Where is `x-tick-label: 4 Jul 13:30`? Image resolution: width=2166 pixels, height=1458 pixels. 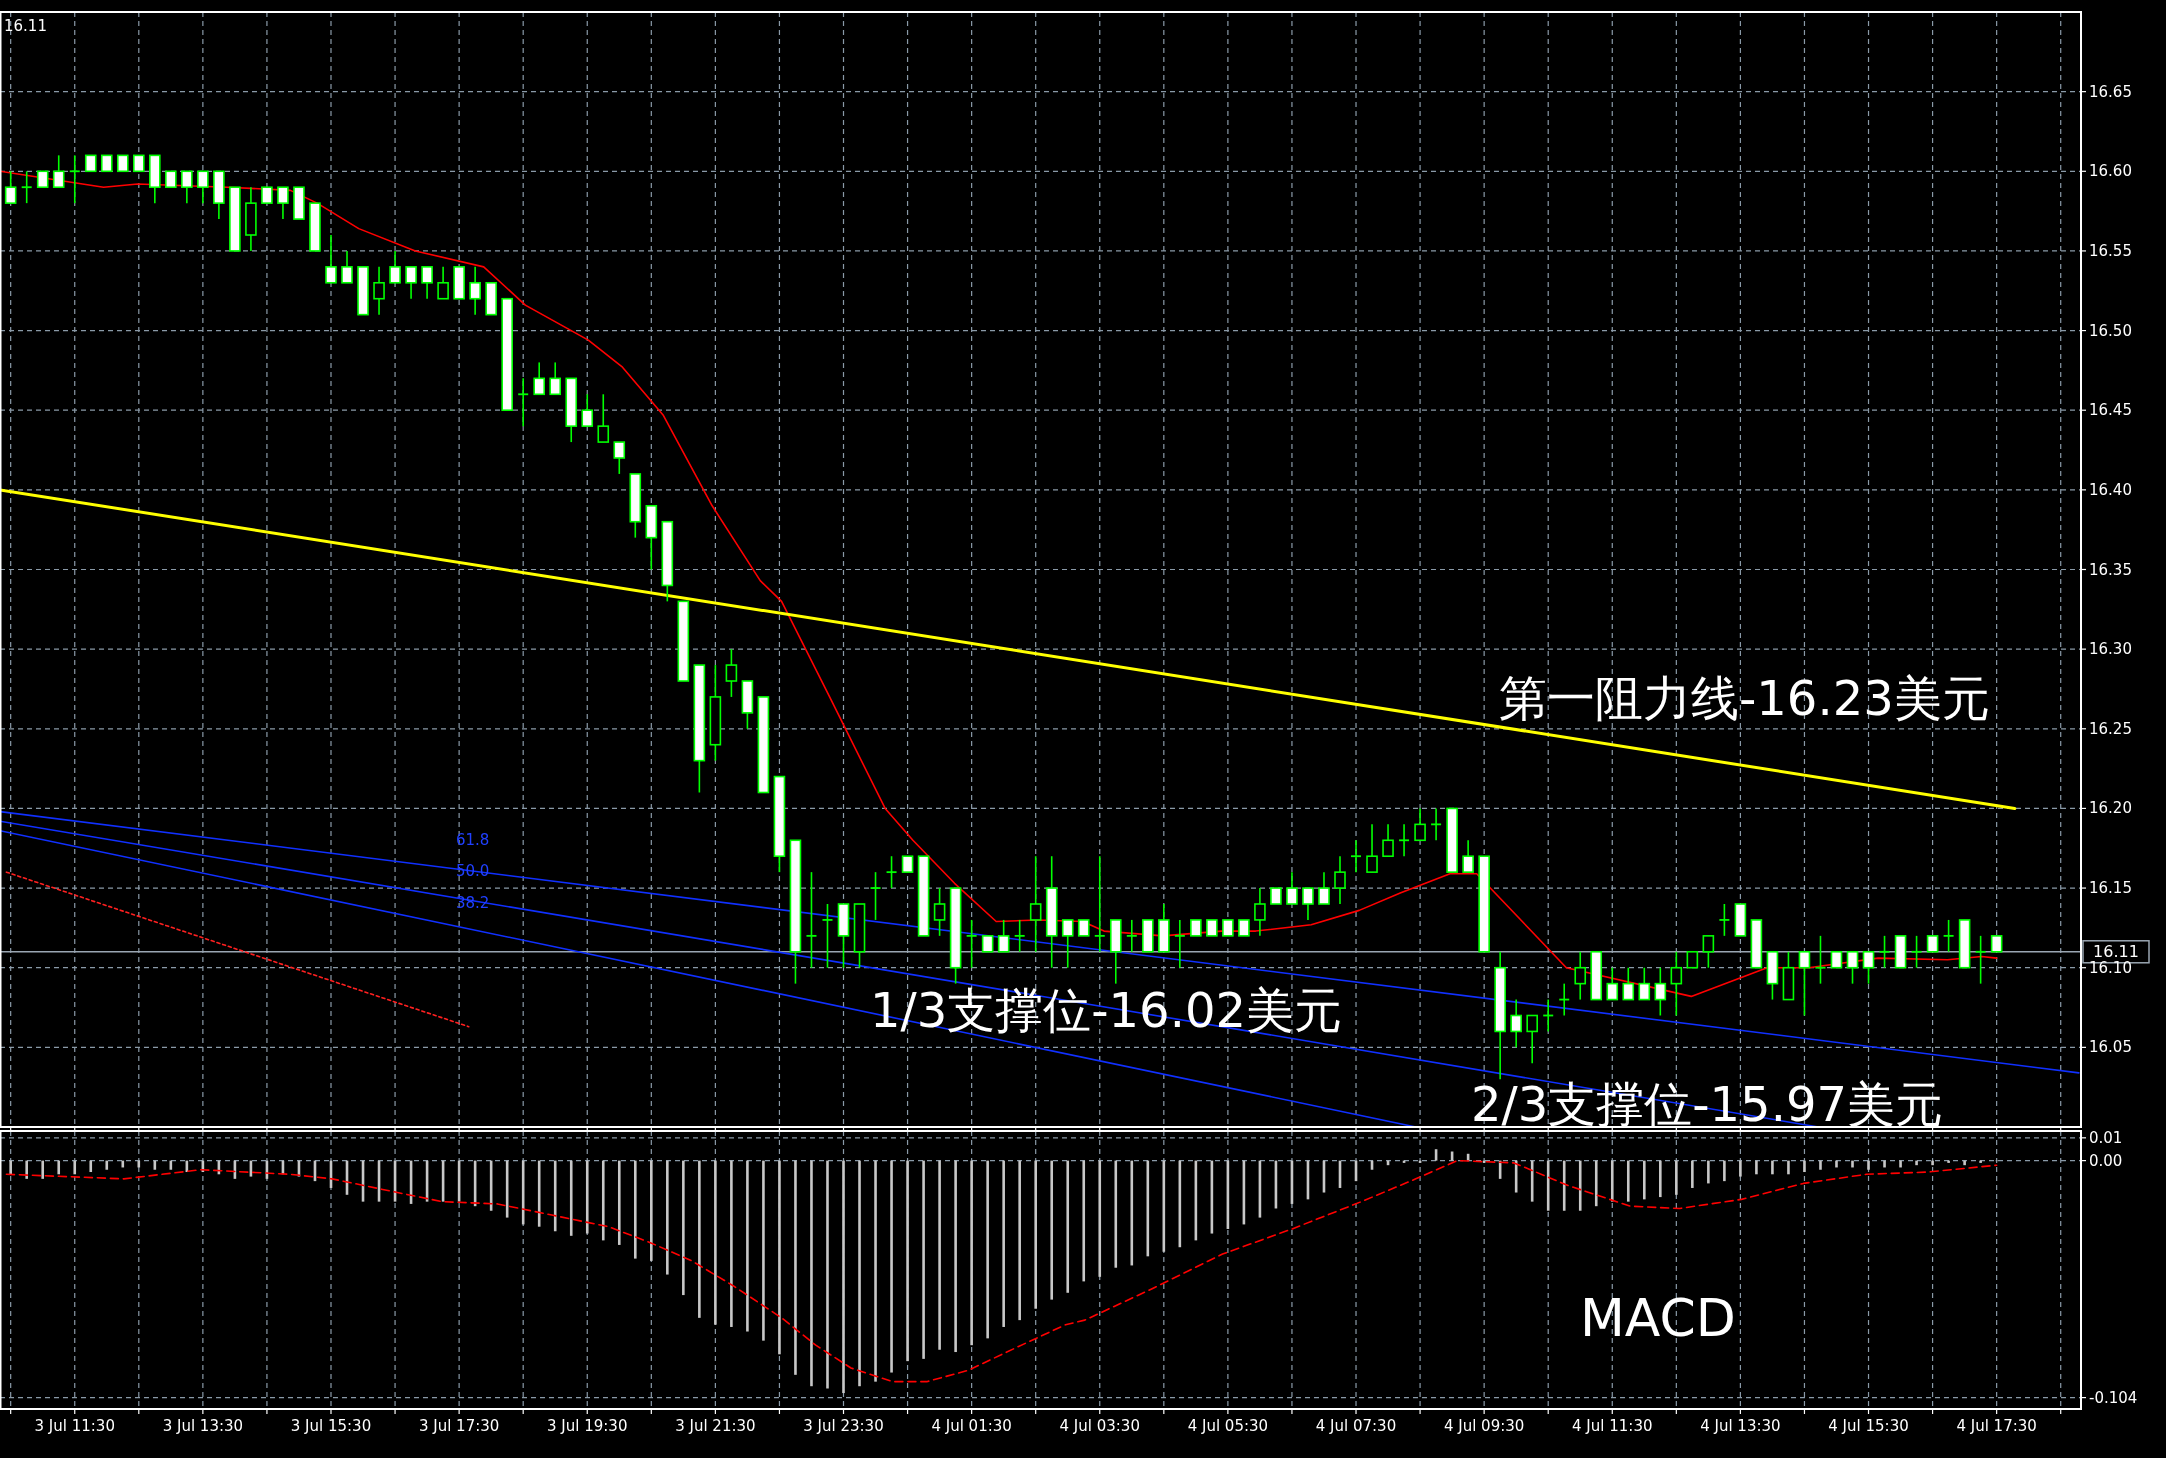 x-tick-label: 4 Jul 13:30 is located at coordinates (1740, 1426).